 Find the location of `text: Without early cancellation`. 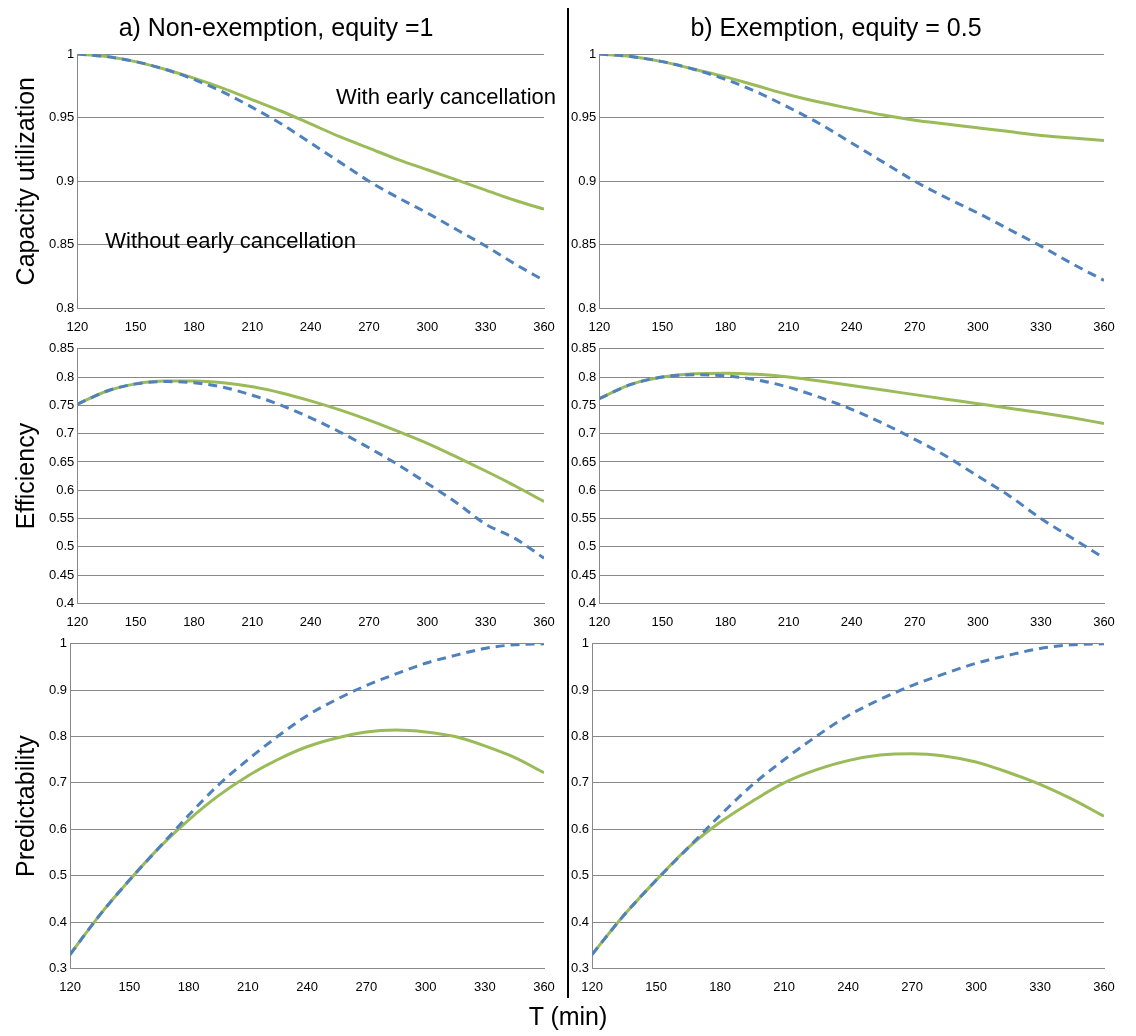

text: Without early cancellation is located at coordinates (230, 241).